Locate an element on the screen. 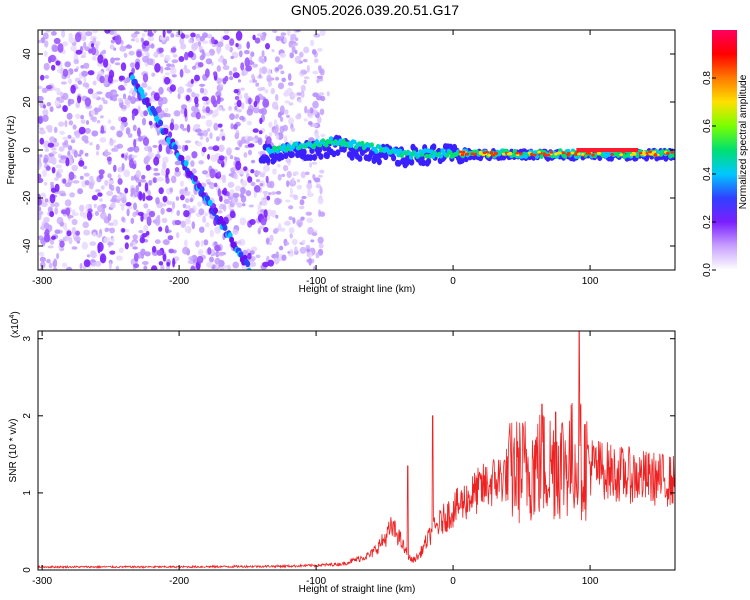 Image resolution: width=750 pixels, height=600 pixels. y-tick-label: 0 is located at coordinates (27, 570).